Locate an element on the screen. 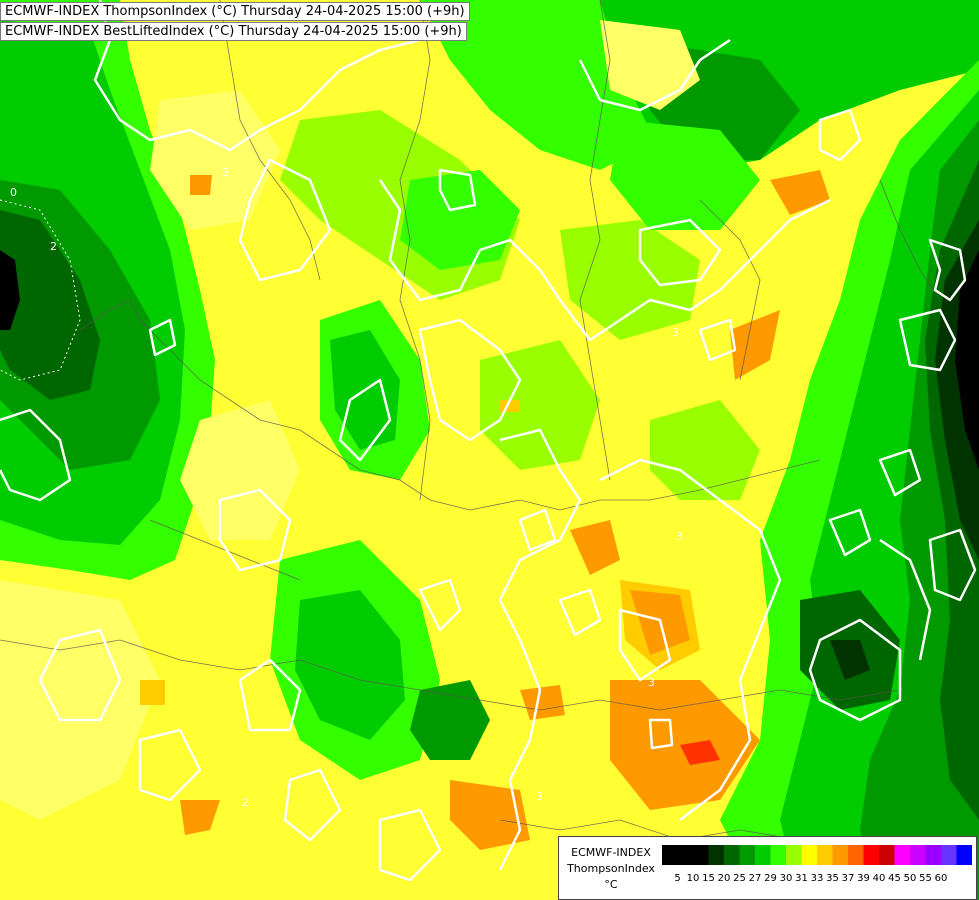 This screenshot has height=900, width=979. legend-tick-label: 33 is located at coordinates (817, 878).